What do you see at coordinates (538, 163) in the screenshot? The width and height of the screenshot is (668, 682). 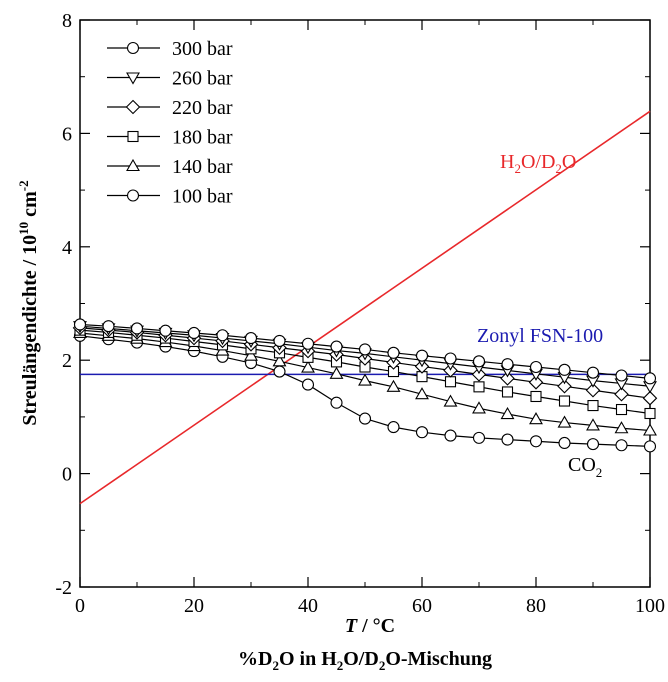 I see `h2o-d2o-label: H2O/D2O` at bounding box center [538, 163].